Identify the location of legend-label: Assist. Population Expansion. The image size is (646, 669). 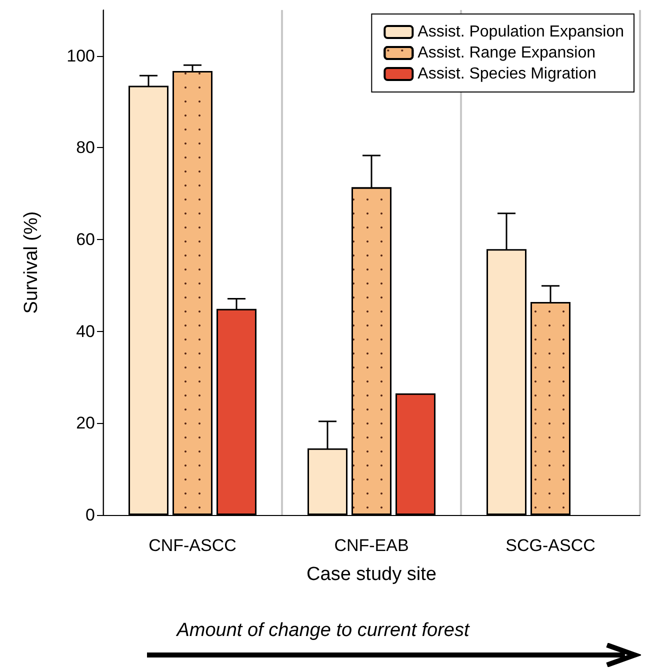
(521, 32).